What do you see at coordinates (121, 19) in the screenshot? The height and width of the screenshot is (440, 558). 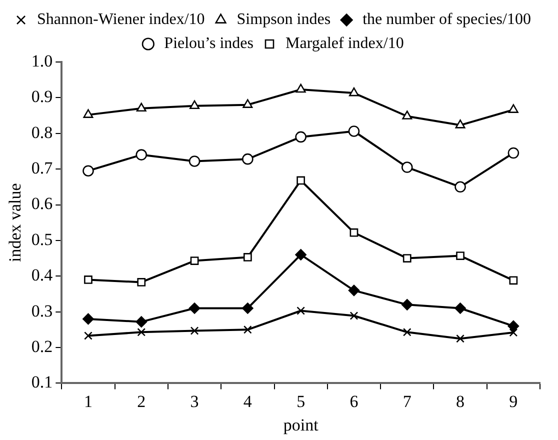 I see `legend-label: Shannon-Wiener index/10` at bounding box center [121, 19].